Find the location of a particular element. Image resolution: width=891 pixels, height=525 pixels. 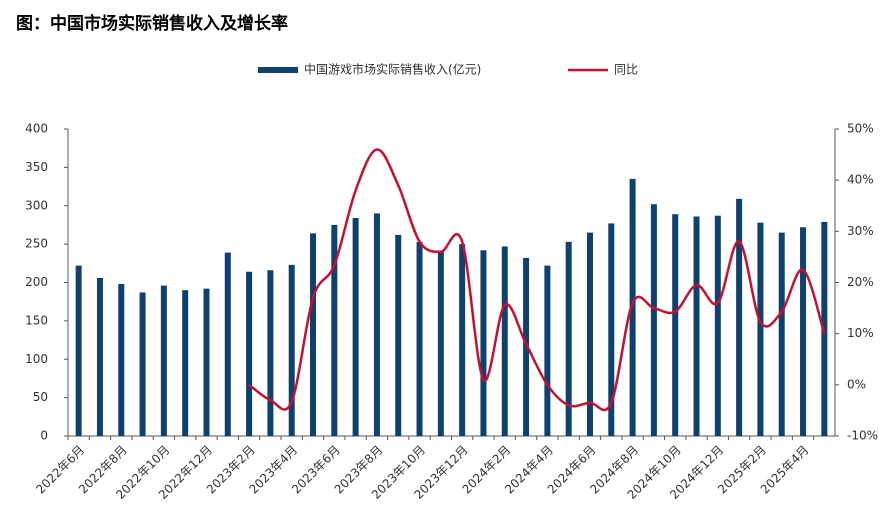

y-tick-label: 350 is located at coordinates (36, 167).